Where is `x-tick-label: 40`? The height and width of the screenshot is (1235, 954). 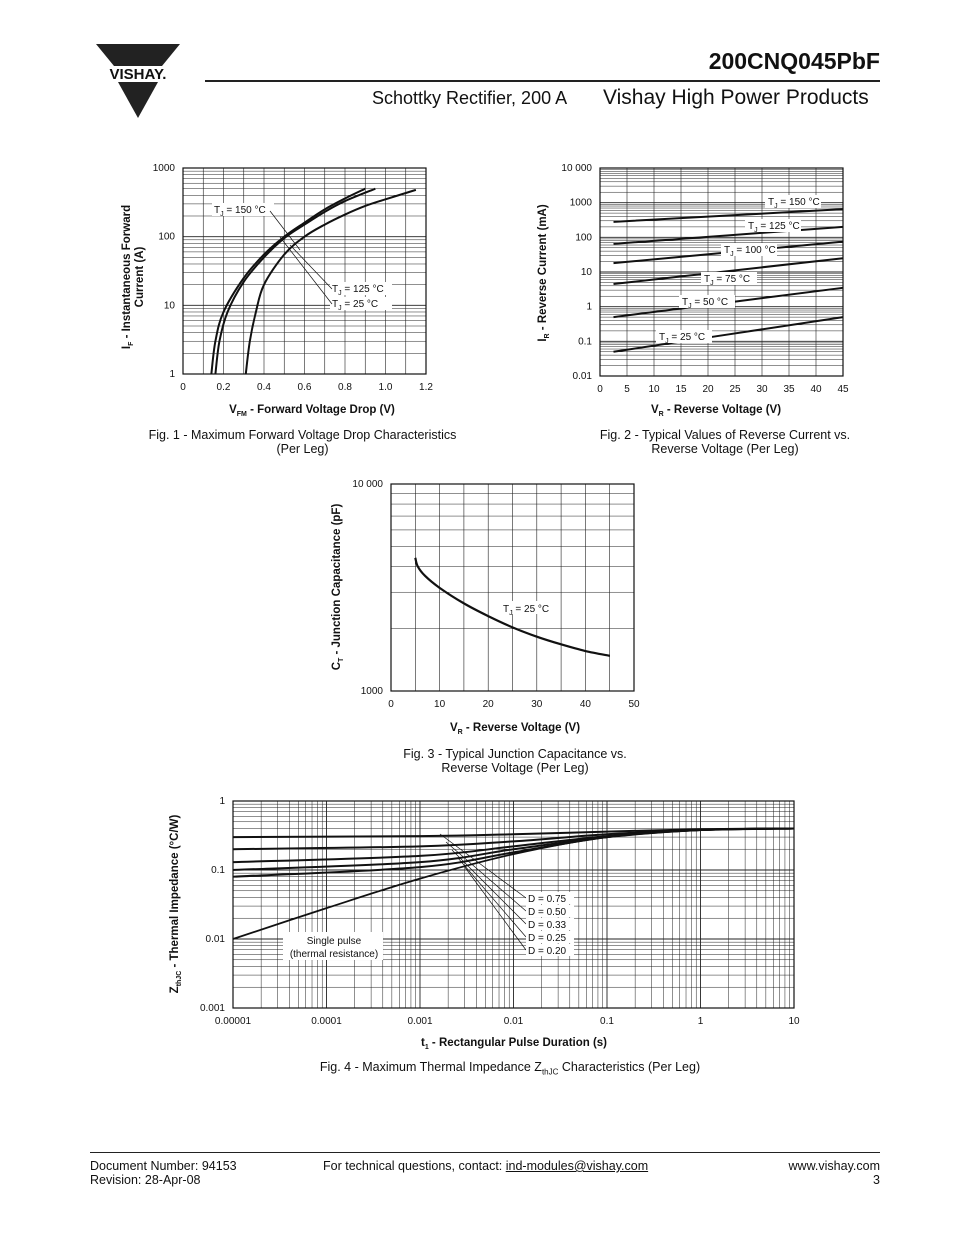
x-tick-label: 40 is located at coordinates (816, 389).